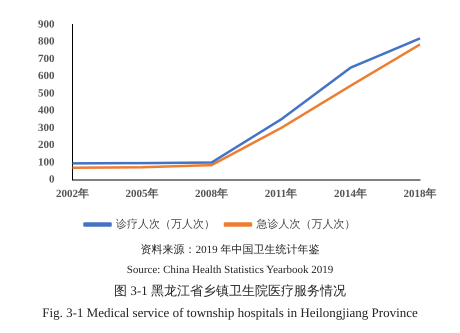 This screenshot has height=333, width=460. What do you see at coordinates (46, 145) in the screenshot?
I see `y-tick-label: 200` at bounding box center [46, 145].